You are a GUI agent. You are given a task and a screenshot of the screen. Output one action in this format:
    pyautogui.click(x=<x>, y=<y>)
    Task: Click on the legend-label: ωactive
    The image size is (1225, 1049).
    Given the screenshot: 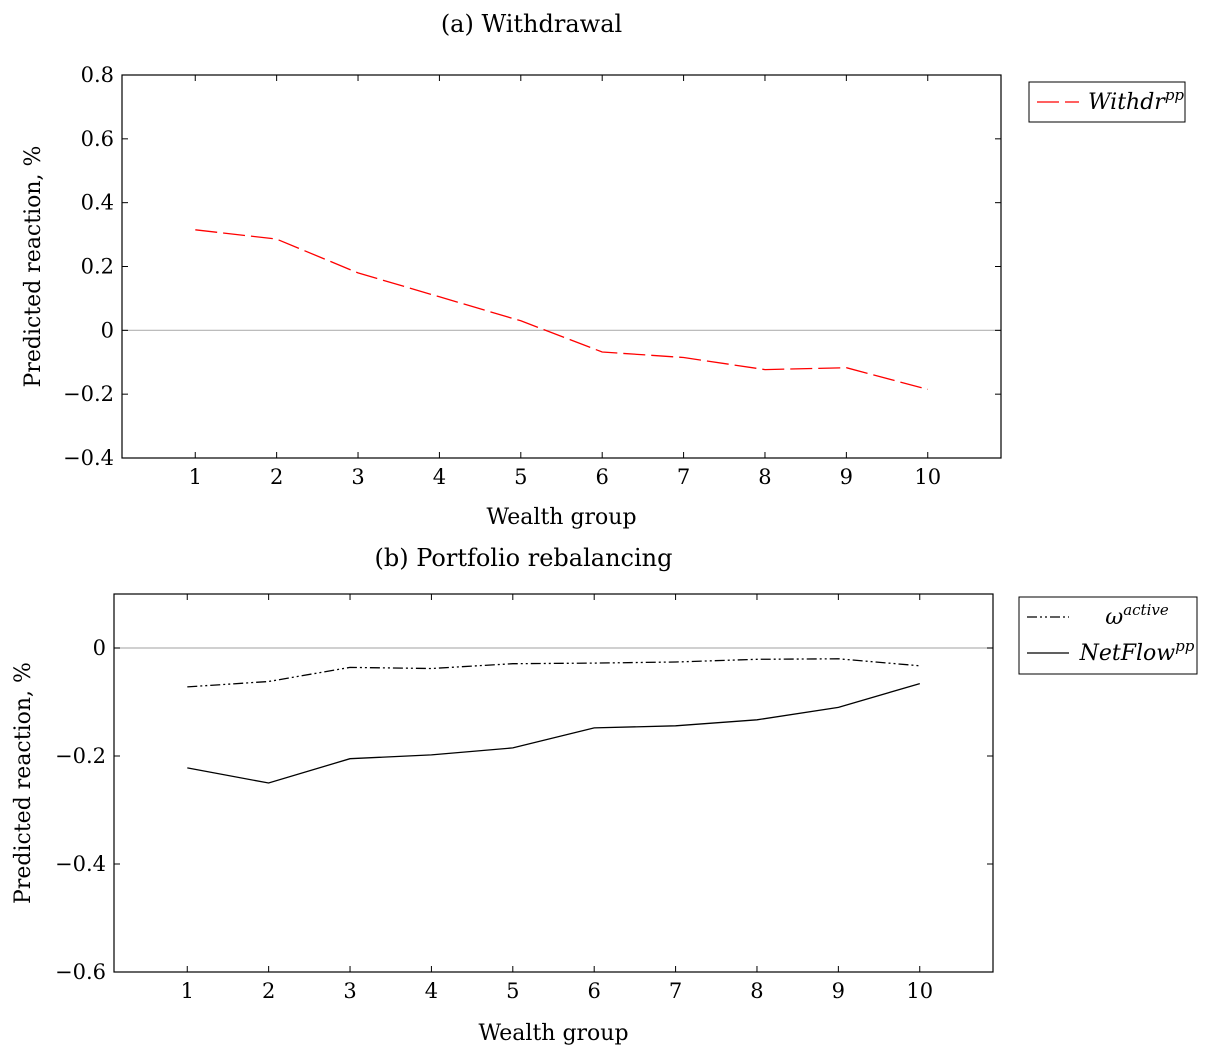 What is the action you would take?
    pyautogui.click(x=1137, y=615)
    